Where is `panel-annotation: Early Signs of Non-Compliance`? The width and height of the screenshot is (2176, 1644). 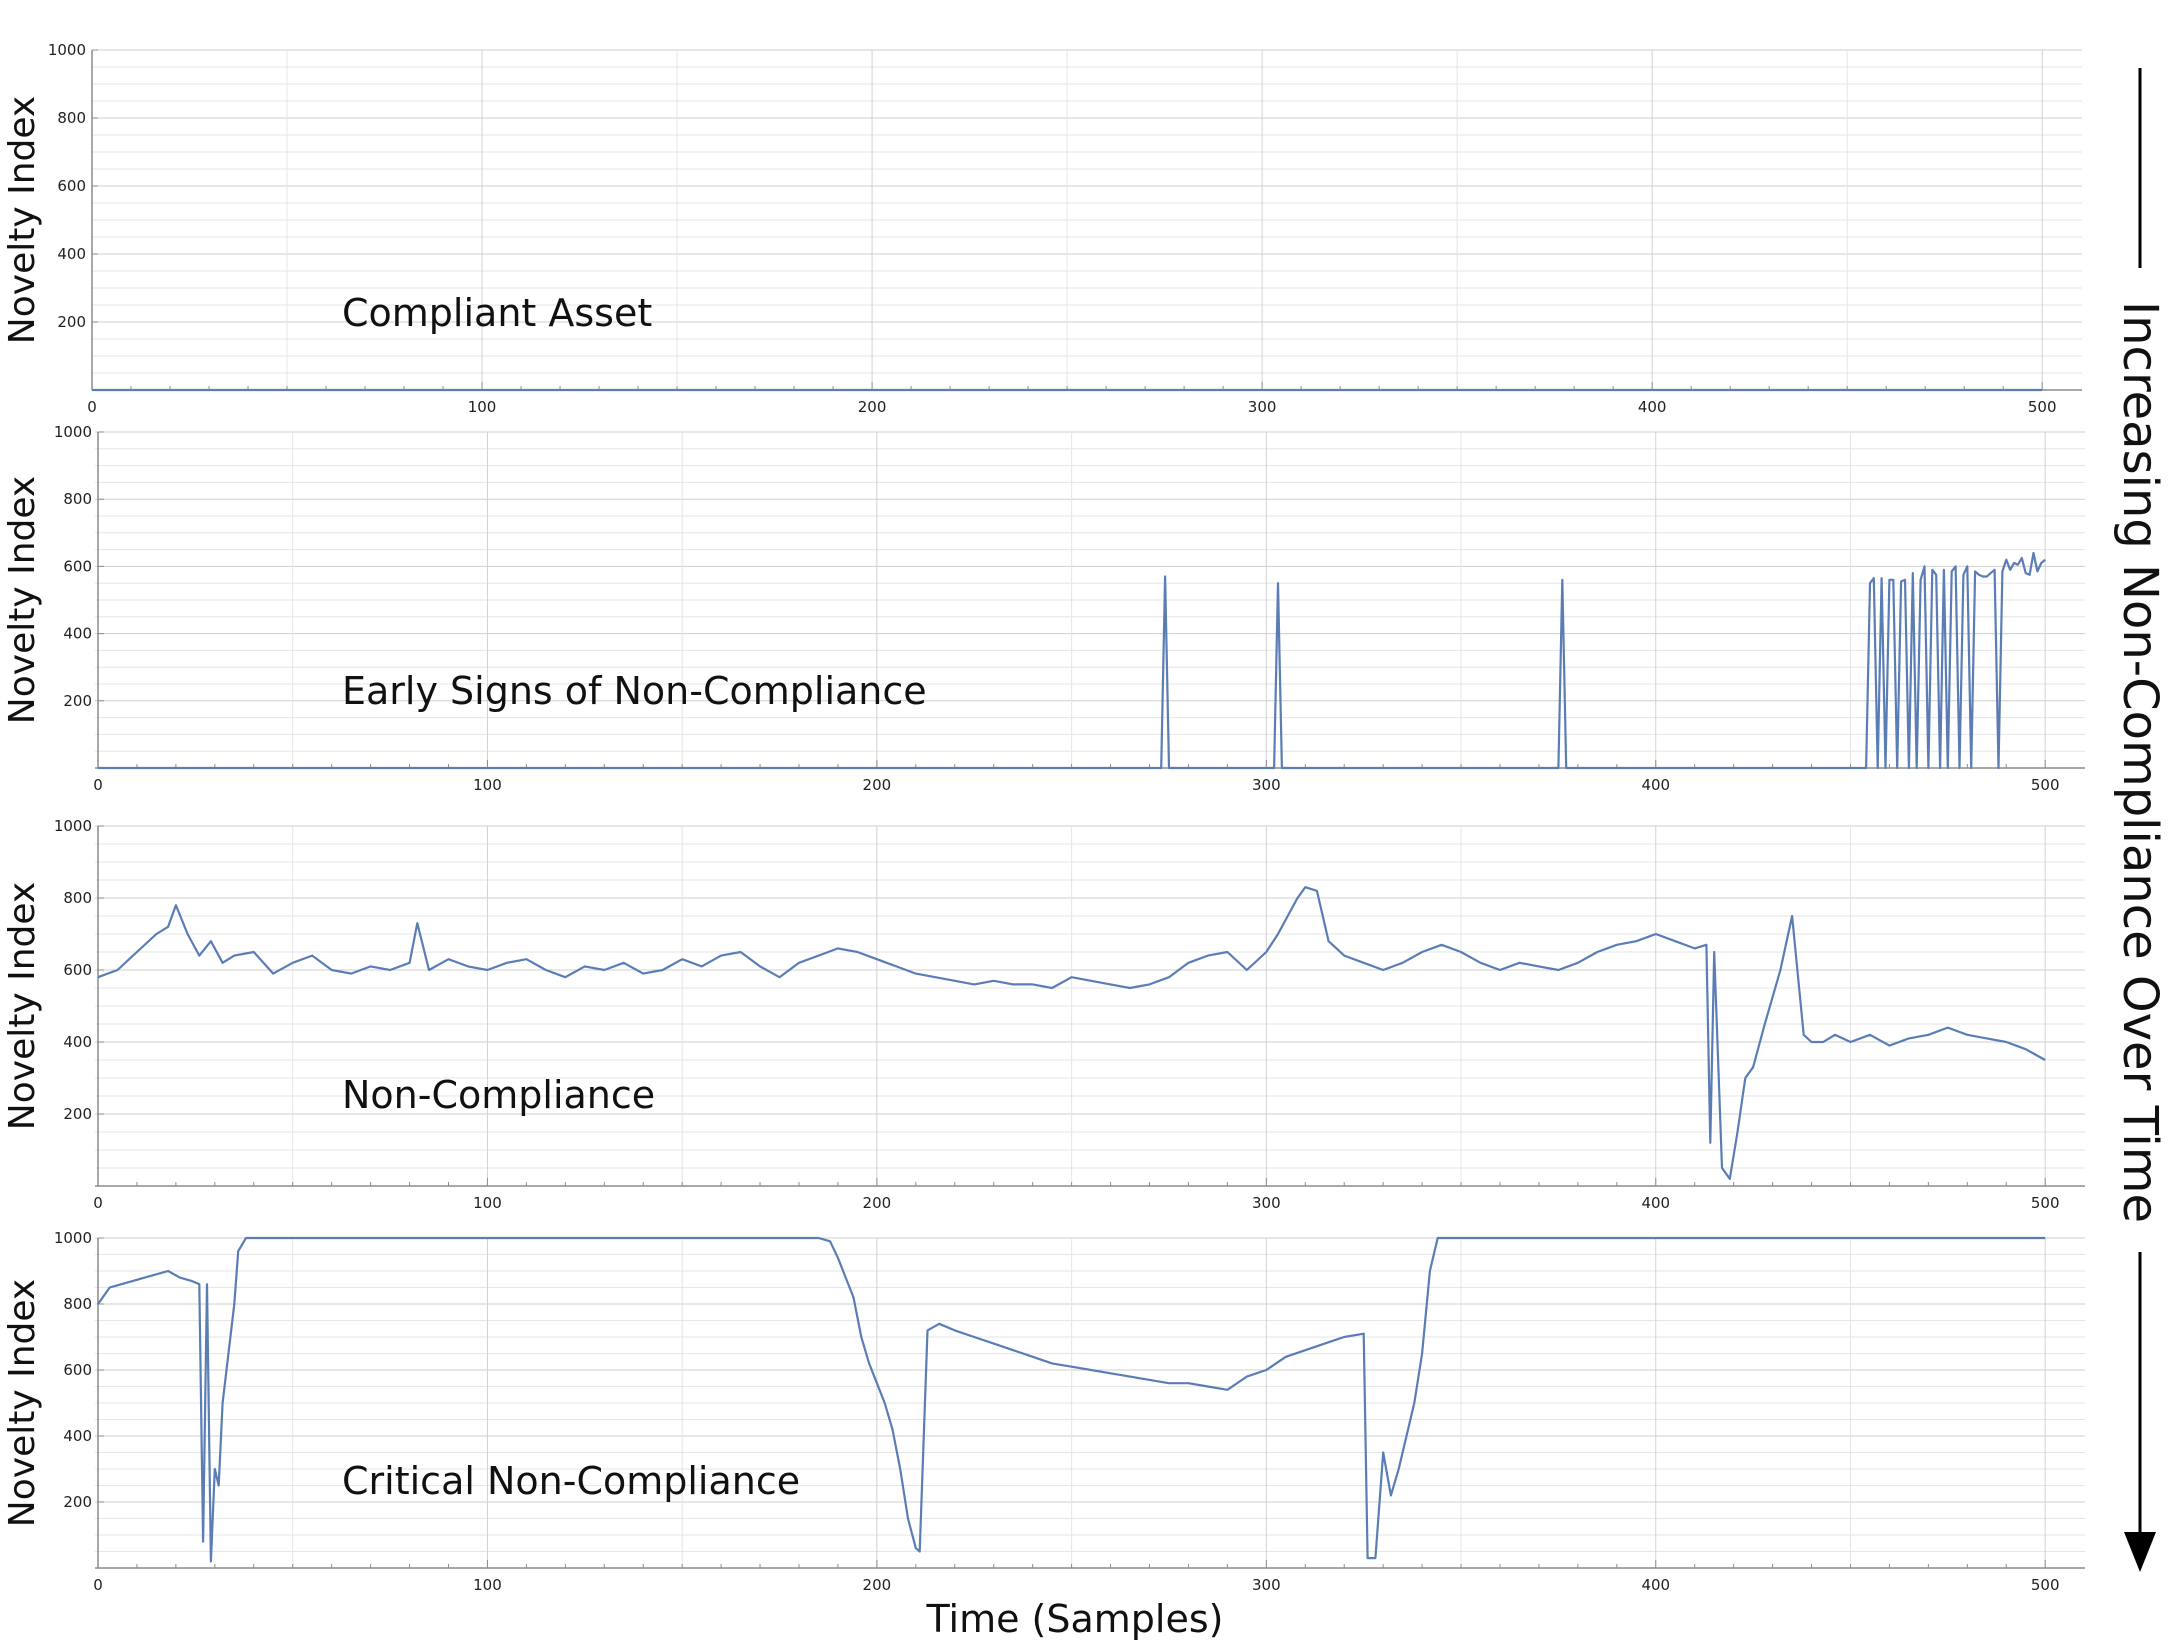 panel-annotation: Early Signs of Non-Compliance is located at coordinates (634, 691).